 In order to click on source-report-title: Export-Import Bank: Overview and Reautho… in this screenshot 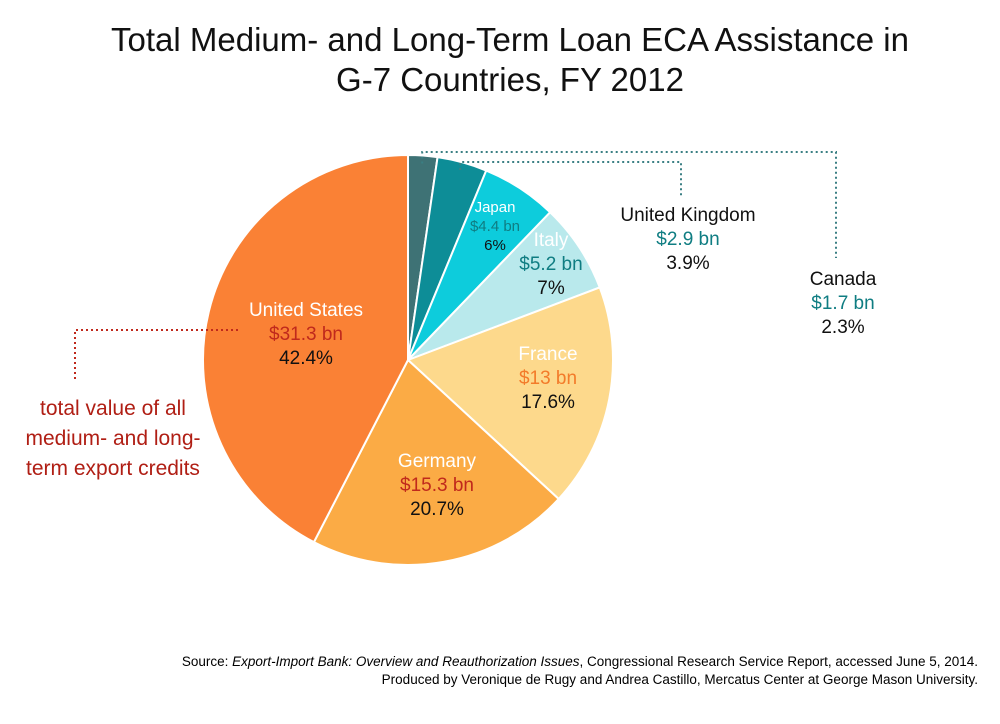, I will do `click(406, 661)`.